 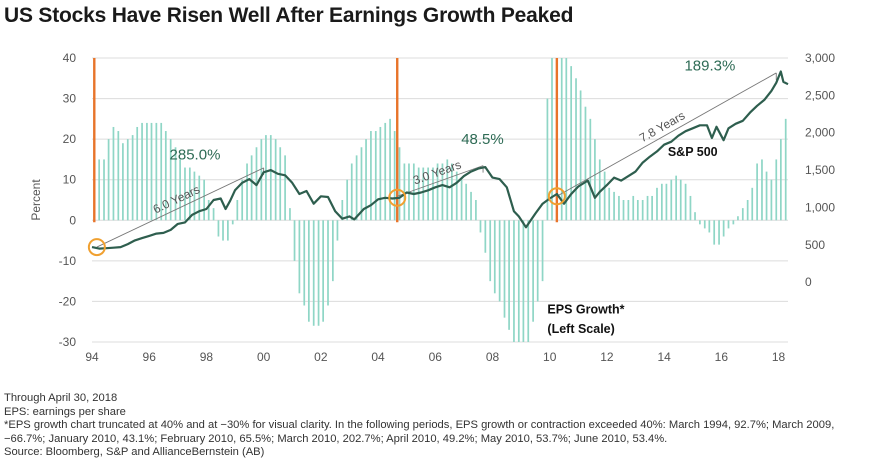 I want to click on left-tick-label: -20, so click(x=68, y=301).